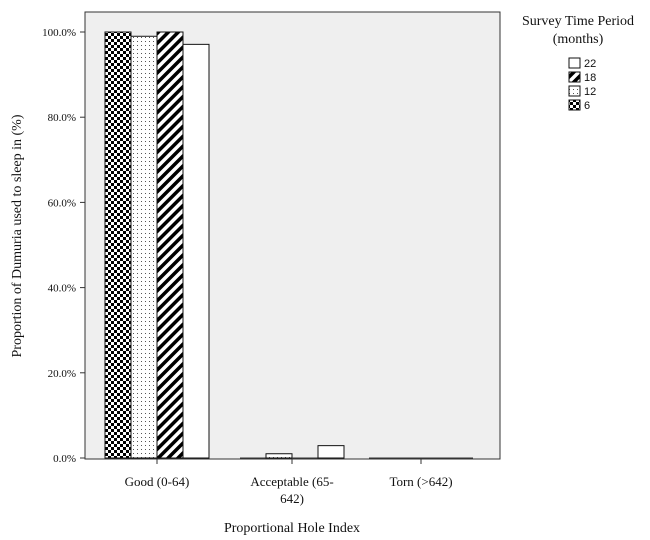  Describe the element at coordinates (62, 118) in the screenshot. I see `y-tick-label: 80.0%` at that location.